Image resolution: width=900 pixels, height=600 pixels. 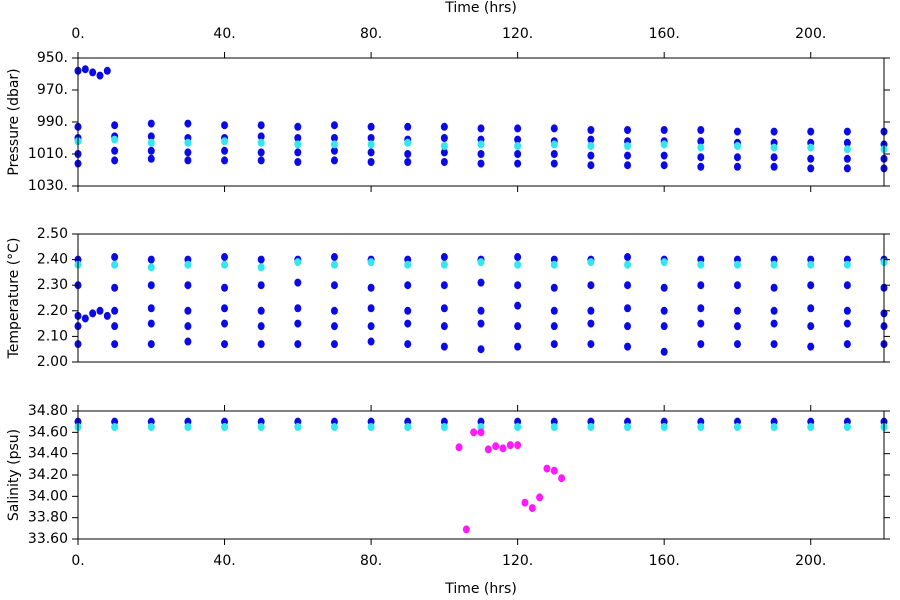 I want to click on y-tick-label: 34.80, so click(x=48, y=411).